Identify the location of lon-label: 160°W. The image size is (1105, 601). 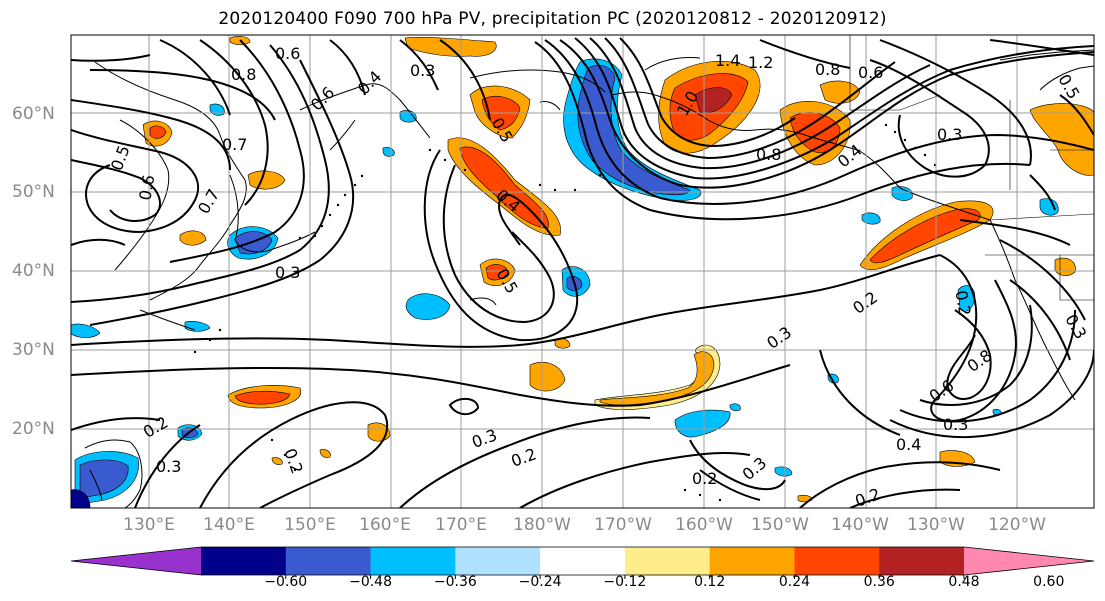
(704, 525).